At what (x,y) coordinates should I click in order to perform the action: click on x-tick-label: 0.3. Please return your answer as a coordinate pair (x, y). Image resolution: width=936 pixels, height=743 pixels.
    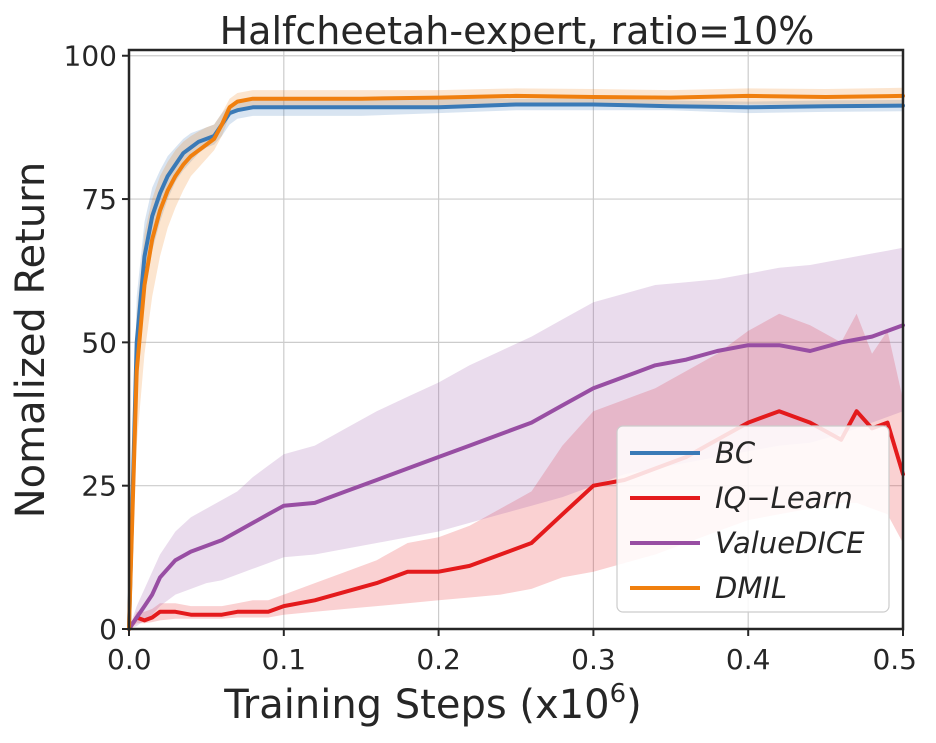
    Looking at the image, I should click on (593, 659).